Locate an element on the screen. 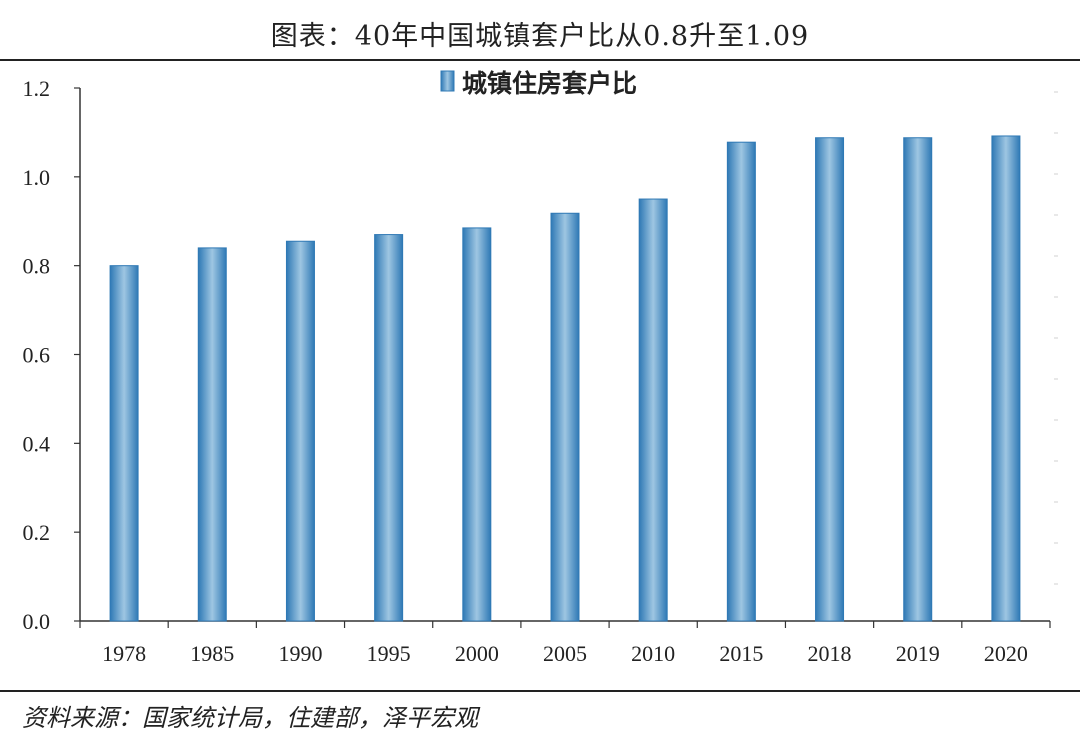  page-title: 图表：40年中国城镇套户比从0.8升至1.09 is located at coordinates (540, 36).